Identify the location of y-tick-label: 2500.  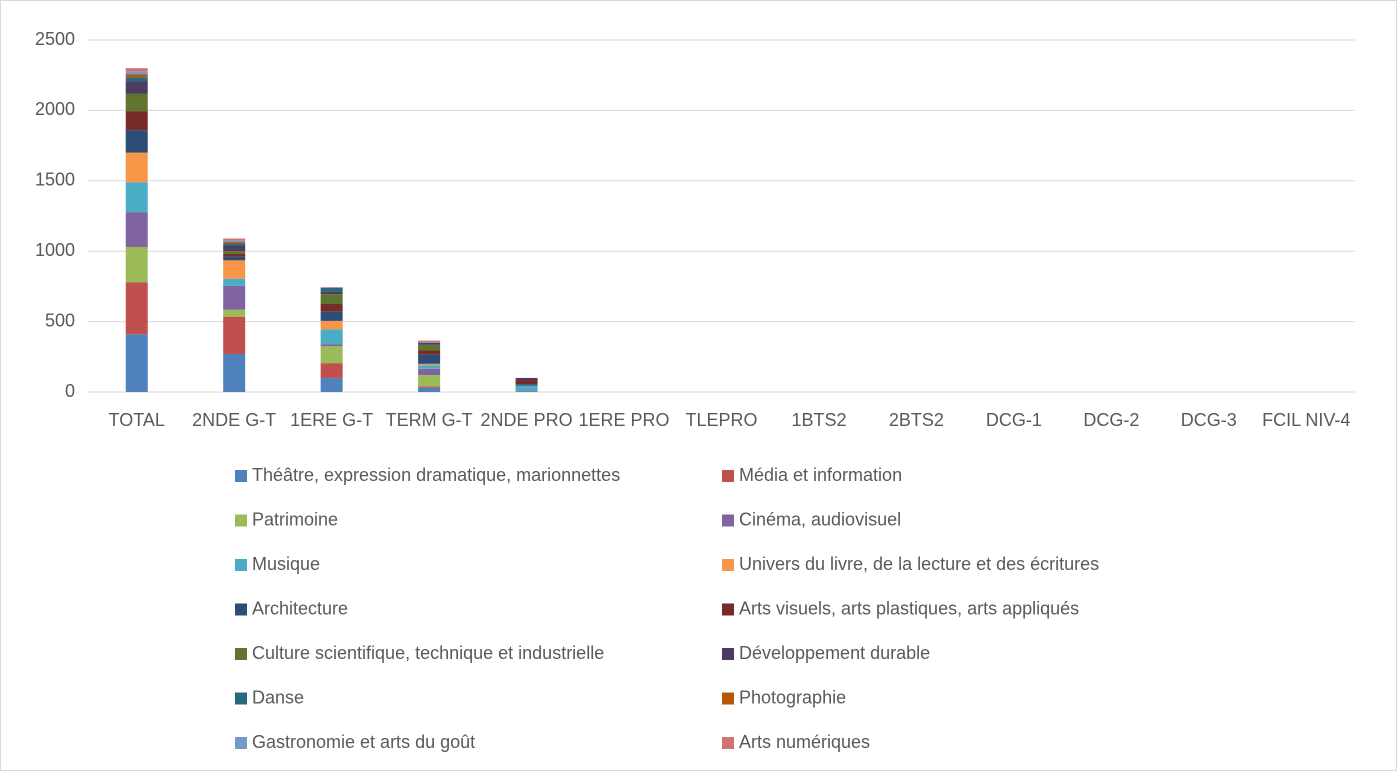
(55, 39).